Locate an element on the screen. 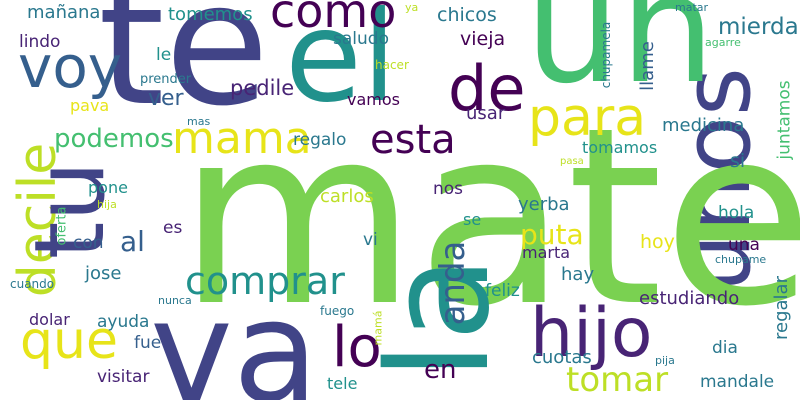 This screenshot has width=800, height=400. word-prender: prender is located at coordinates (166, 79).